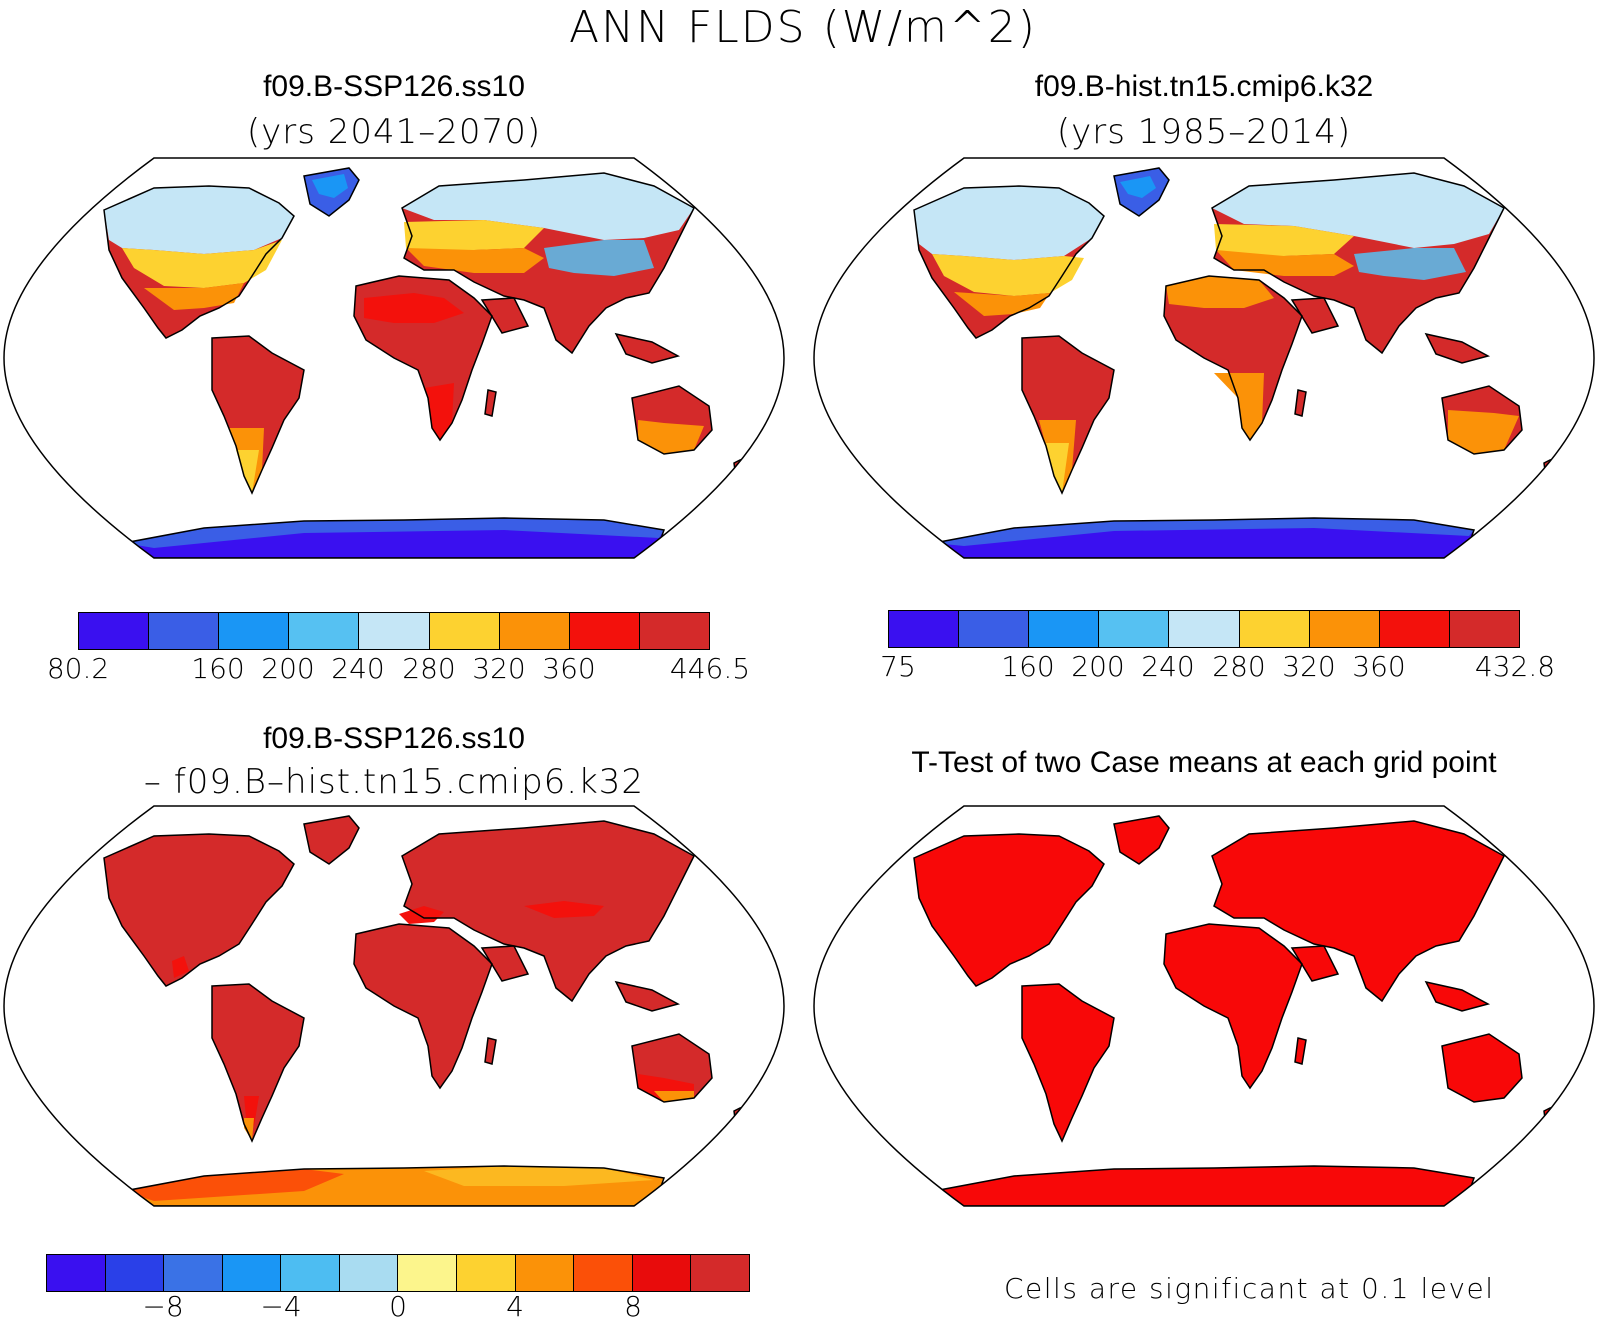  What do you see at coordinates (394, 86) in the screenshot?
I see `panel-title-ssp126: f09.B-SSP126.ss10` at bounding box center [394, 86].